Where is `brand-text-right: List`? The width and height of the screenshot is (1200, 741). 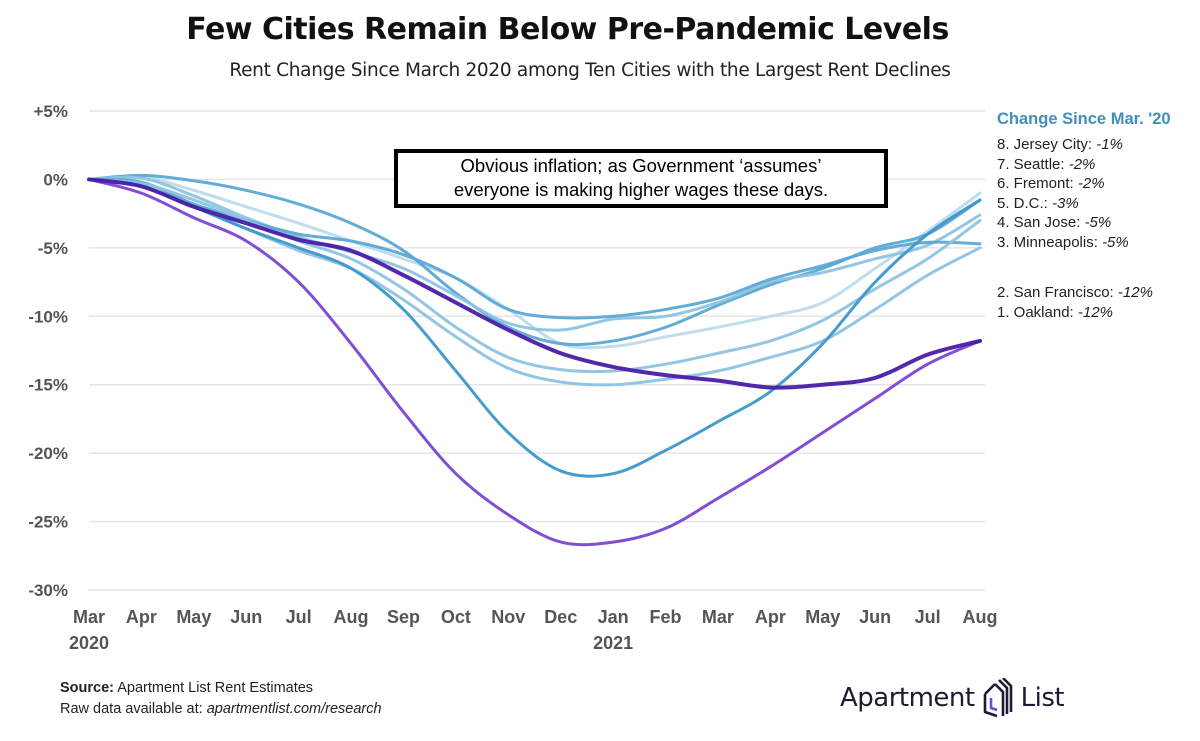
brand-text-right: List is located at coordinates (1042, 698).